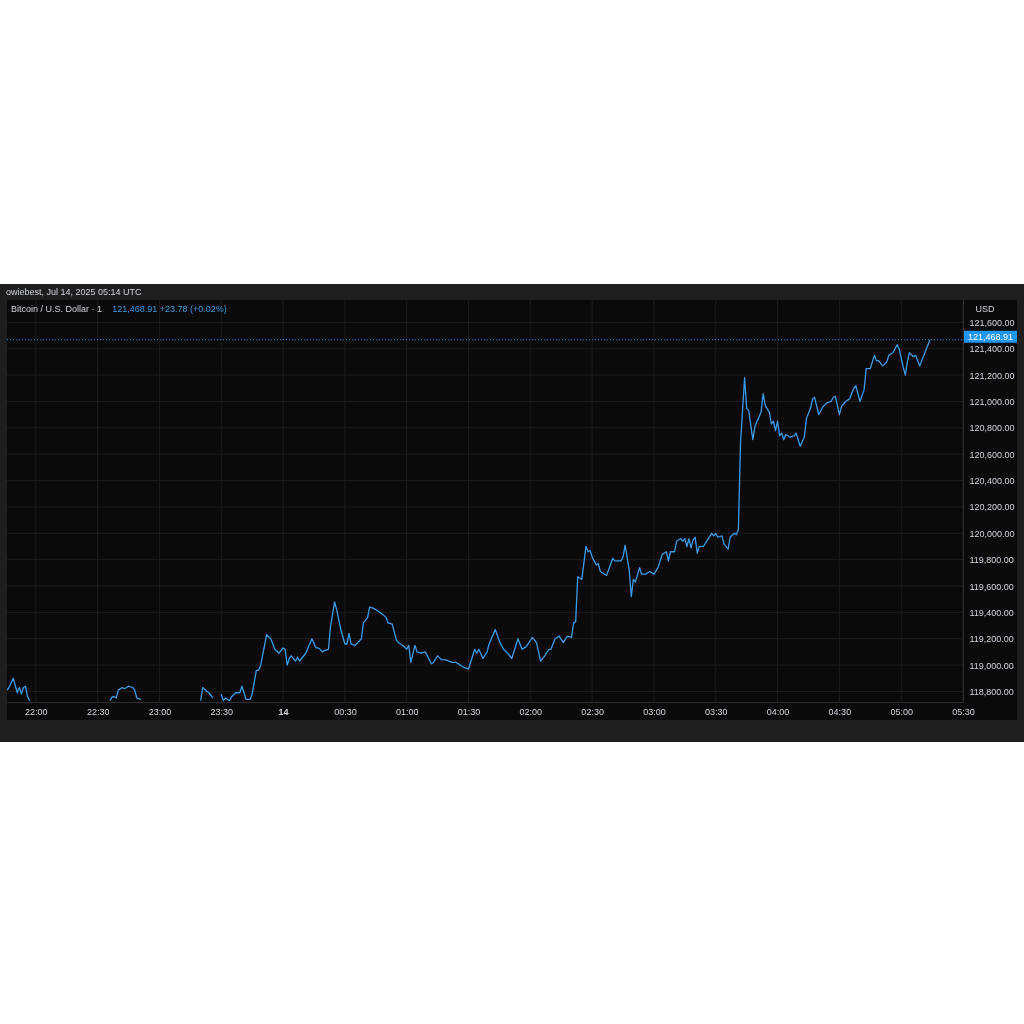  What do you see at coordinates (283, 711) in the screenshot?
I see `x-tick-label: 14` at bounding box center [283, 711].